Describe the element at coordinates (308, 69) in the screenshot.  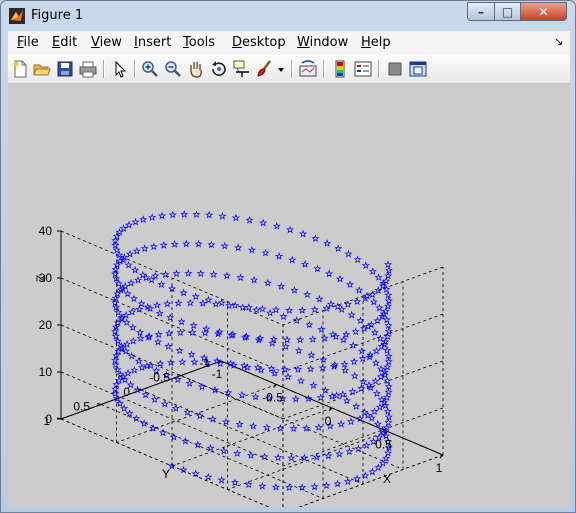
I see `link-plot-icon` at that location.